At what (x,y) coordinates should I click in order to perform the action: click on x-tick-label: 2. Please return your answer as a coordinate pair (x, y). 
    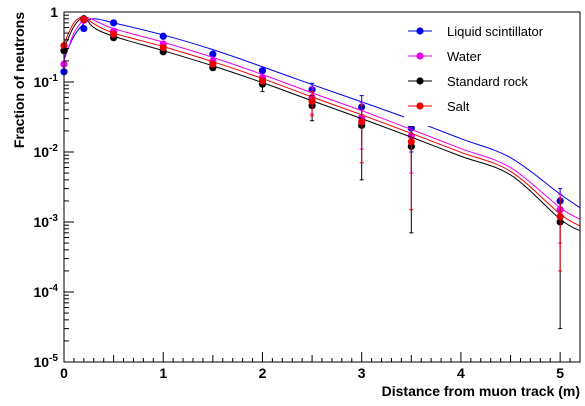
    Looking at the image, I should click on (263, 373).